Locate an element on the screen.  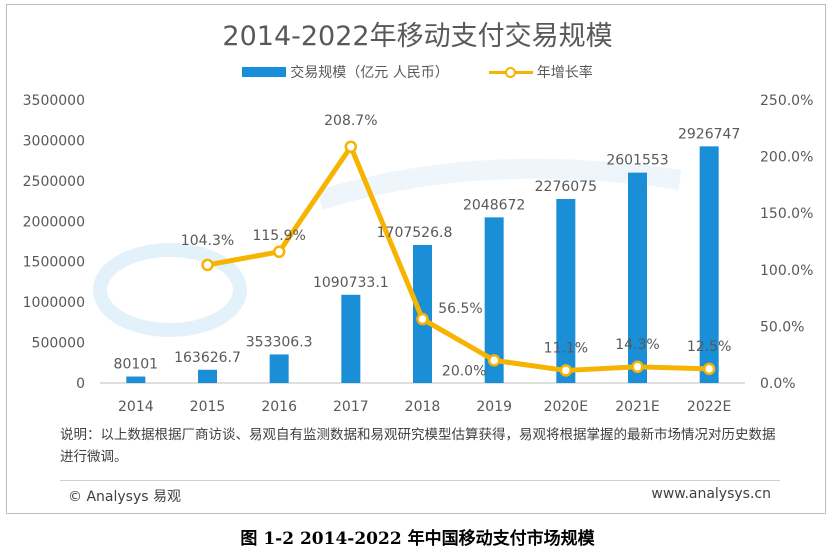
y-left-tick-label: 500000 is located at coordinates (58, 344).